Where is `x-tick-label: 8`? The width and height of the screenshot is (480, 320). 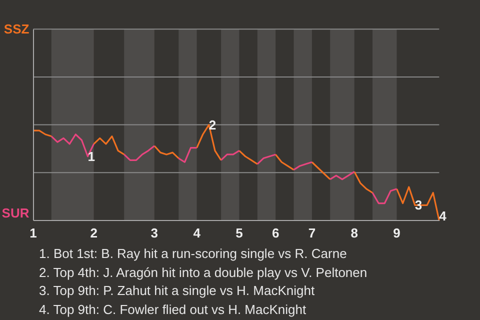
x-tick-label: 8 is located at coordinates (354, 233).